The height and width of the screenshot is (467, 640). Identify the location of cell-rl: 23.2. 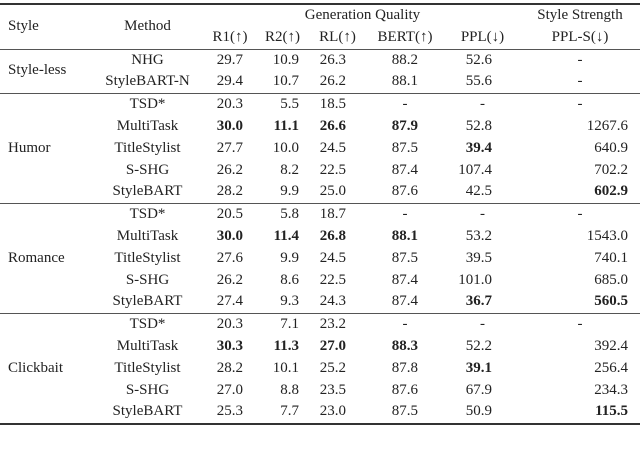
(332, 324).